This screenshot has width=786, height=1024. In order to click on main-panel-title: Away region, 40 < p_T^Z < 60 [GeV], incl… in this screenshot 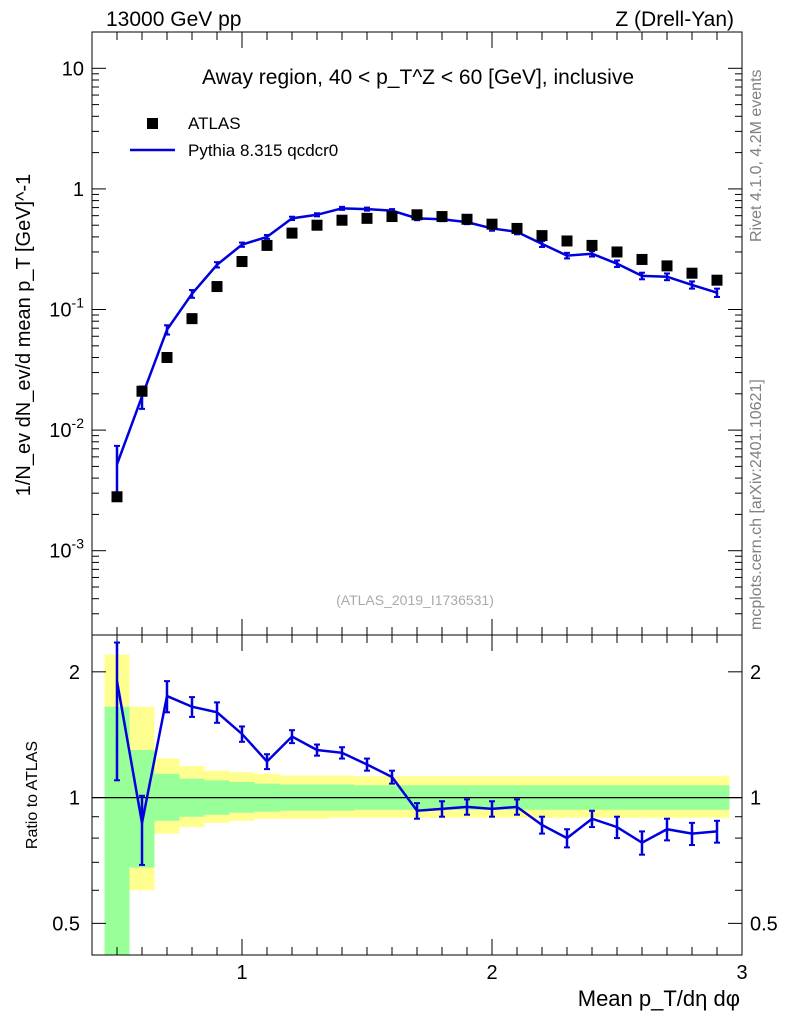, I will do `click(418, 77)`.